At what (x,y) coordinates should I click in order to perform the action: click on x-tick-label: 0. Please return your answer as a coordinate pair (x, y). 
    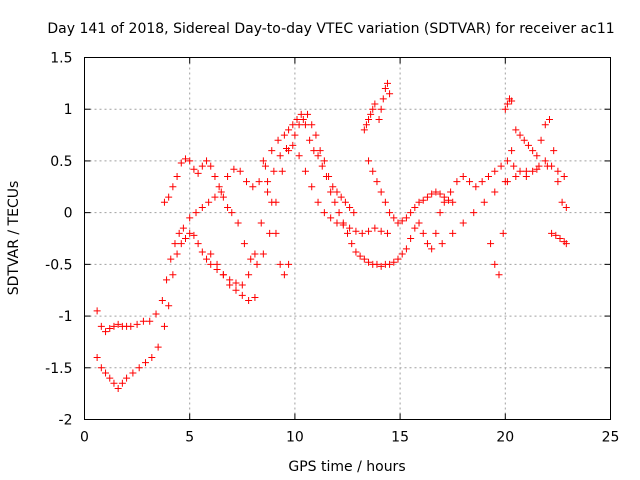
    Looking at the image, I should click on (84, 438).